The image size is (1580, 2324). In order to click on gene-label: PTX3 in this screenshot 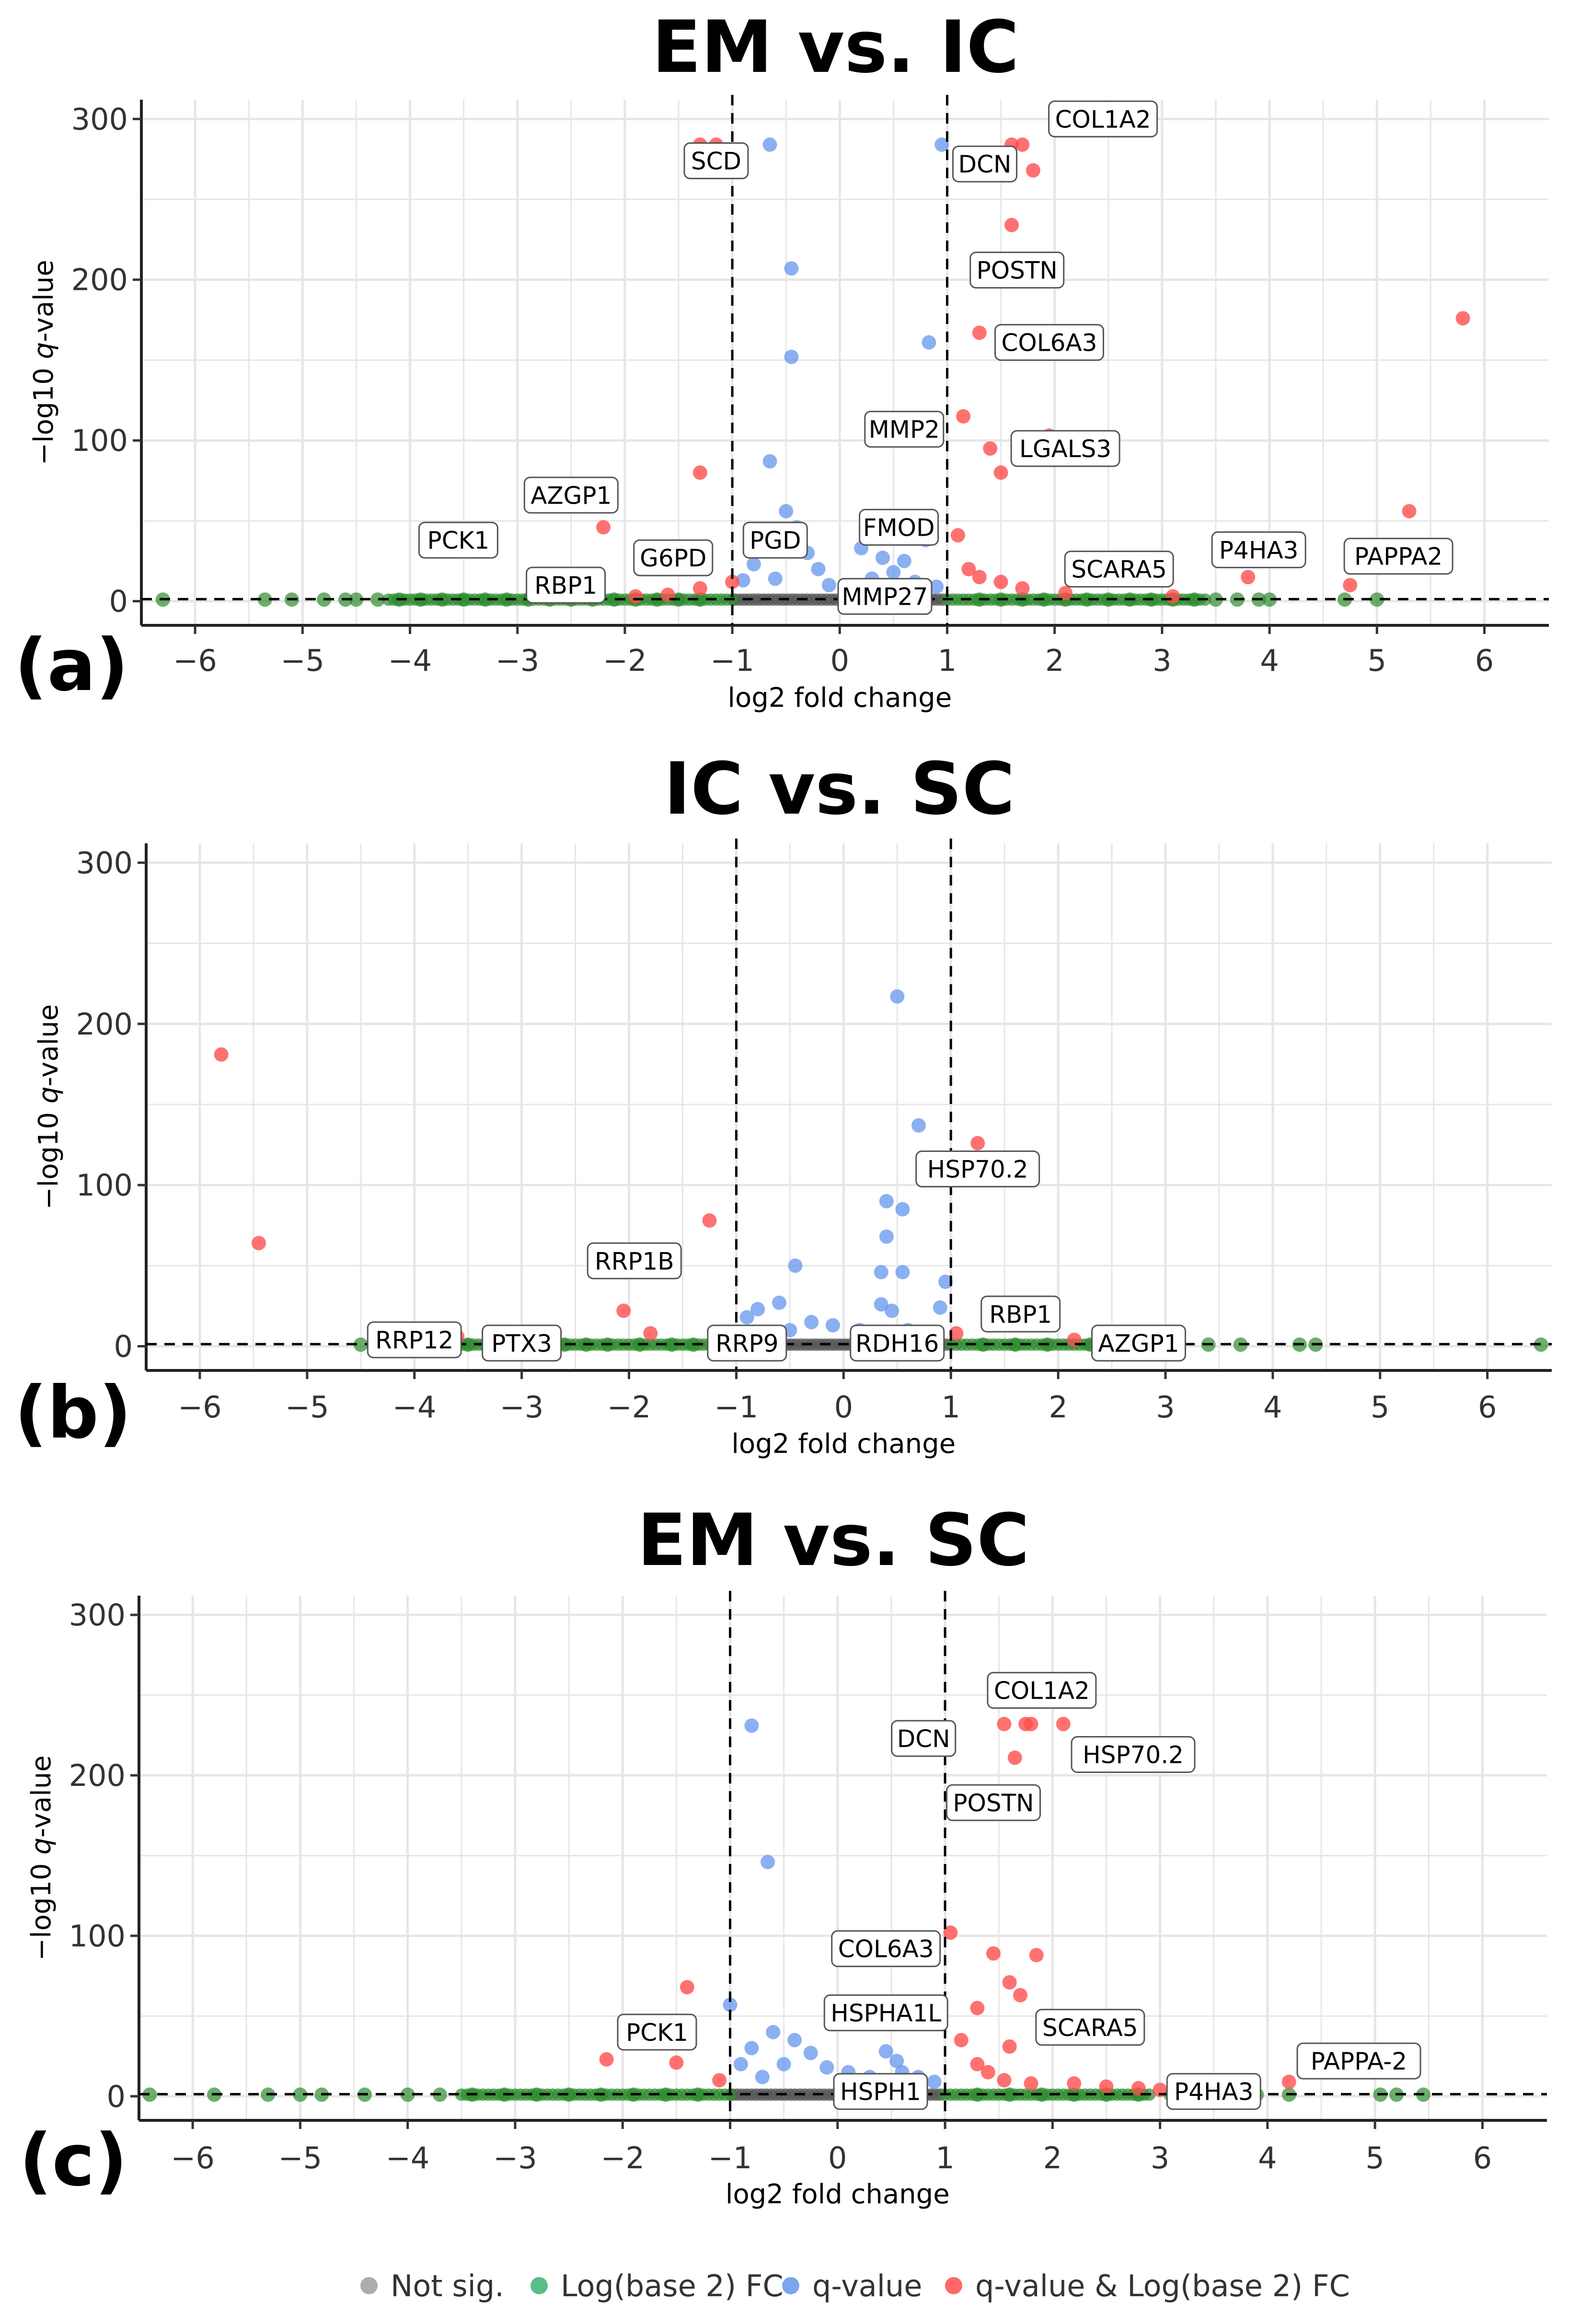, I will do `click(522, 1343)`.